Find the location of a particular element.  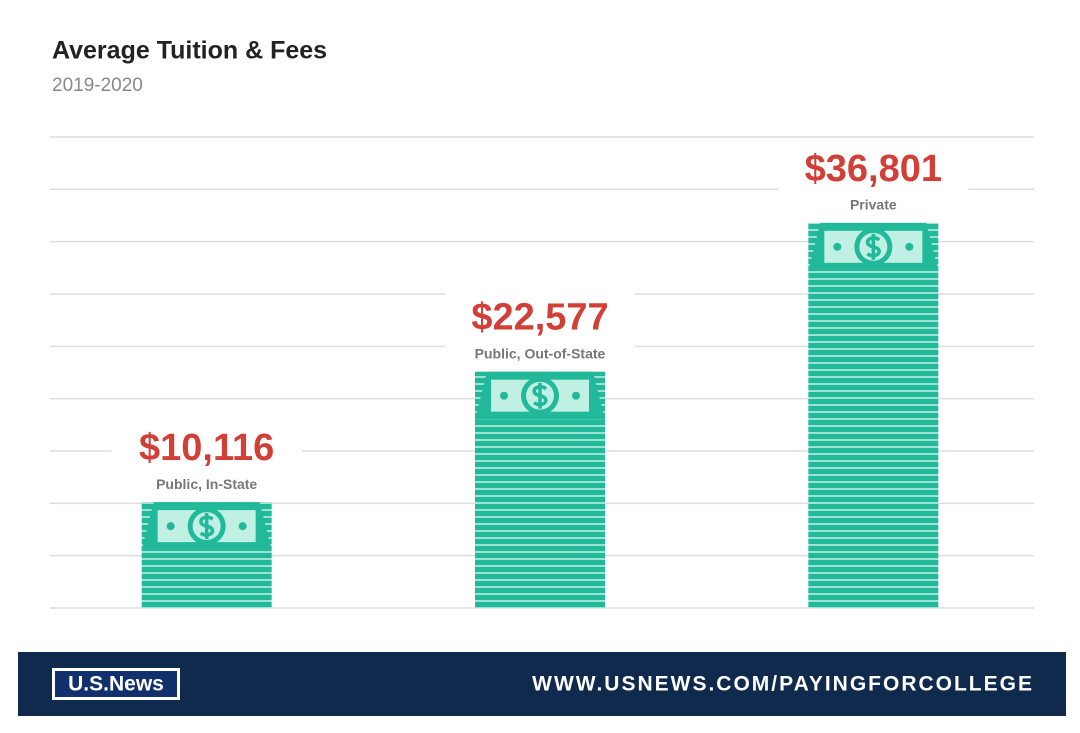

value-label: $10,116 is located at coordinates (206, 448).